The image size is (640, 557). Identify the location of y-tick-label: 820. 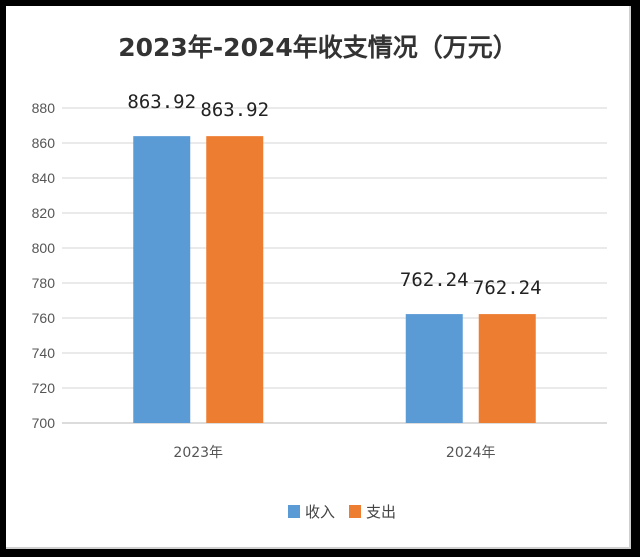
(44, 213).